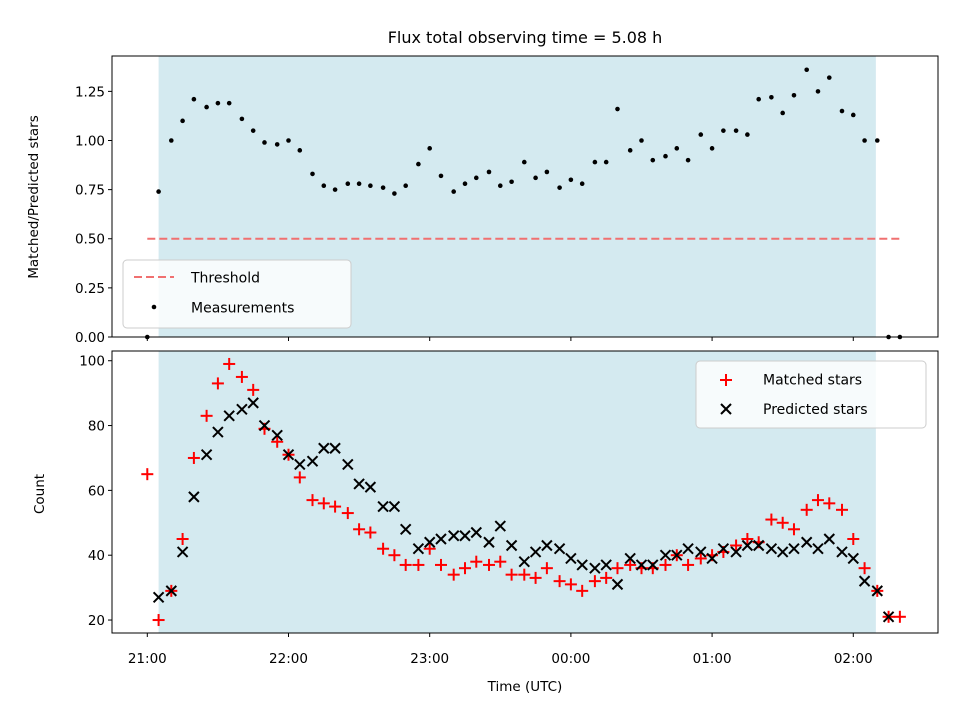 The image size is (960, 720). I want to click on y-tick-label: 1.00, so click(90, 141).